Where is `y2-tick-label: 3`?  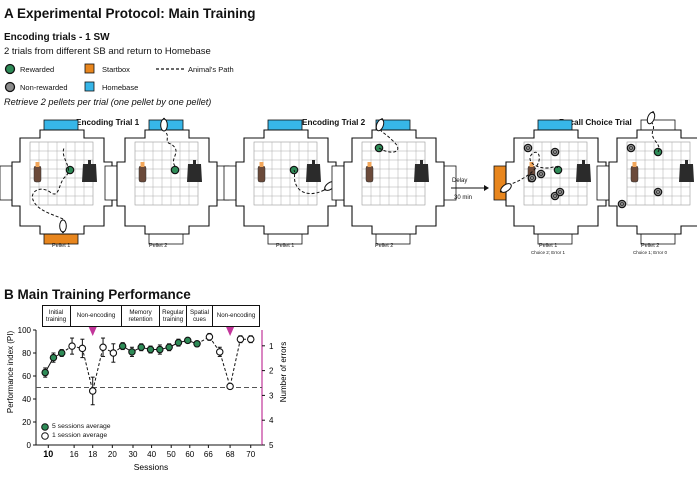 y2-tick-label: 3 is located at coordinates (271, 395).